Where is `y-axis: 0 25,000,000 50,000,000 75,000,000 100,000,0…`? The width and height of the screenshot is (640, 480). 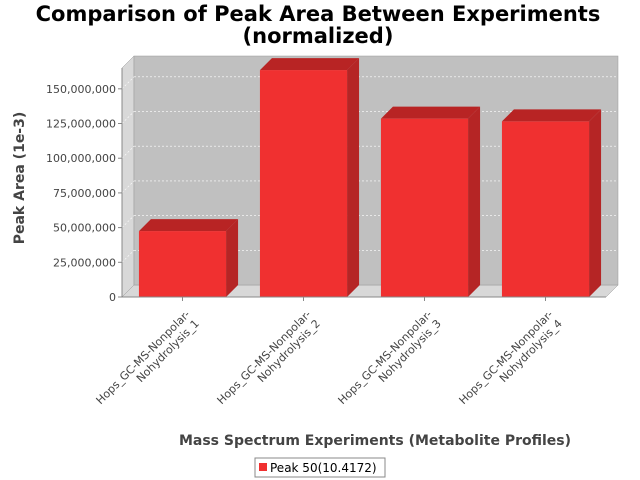 y-axis: 0 25,000,000 50,000,000 75,000,000 100,000,0… is located at coordinates (84, 186).